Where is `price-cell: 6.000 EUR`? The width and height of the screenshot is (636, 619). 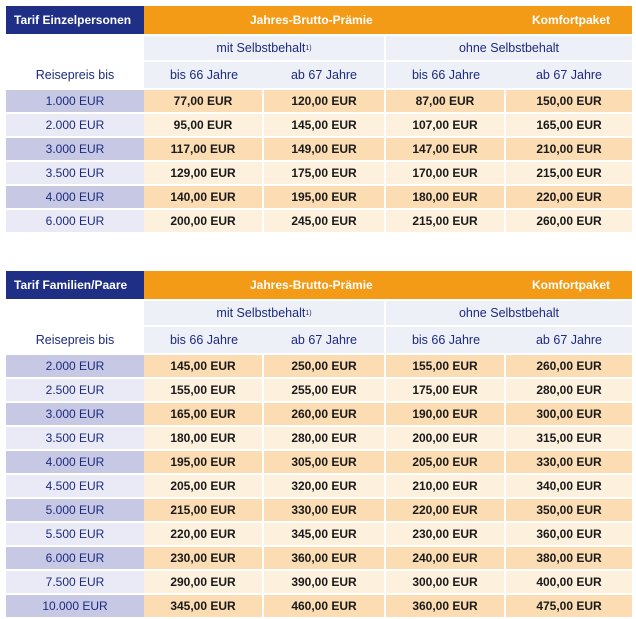 price-cell: 6.000 EUR is located at coordinates (75, 221).